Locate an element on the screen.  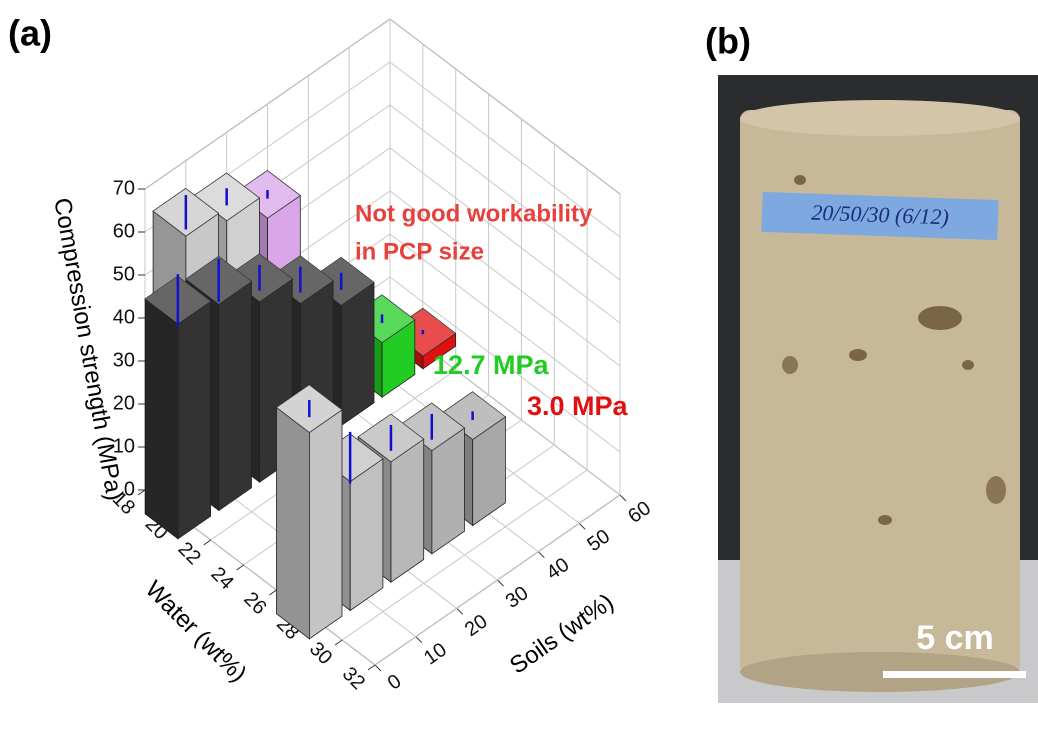
x-tick-label: 60 is located at coordinates (639, 512).